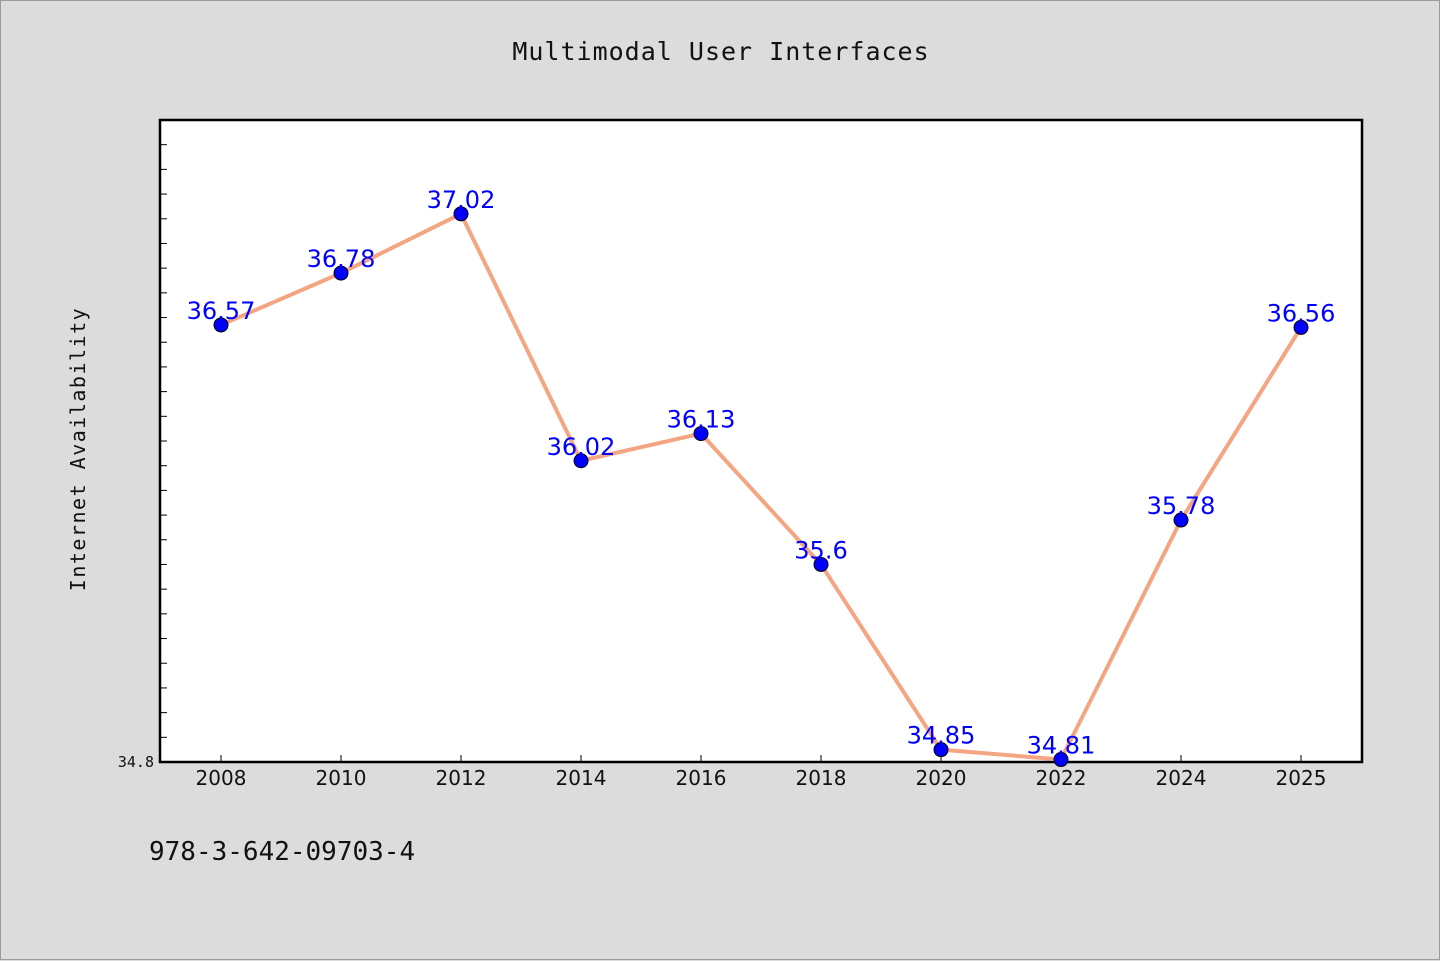 The width and height of the screenshot is (1440, 961). What do you see at coordinates (1301, 778) in the screenshot?
I see `x-tick-label: 2025` at bounding box center [1301, 778].